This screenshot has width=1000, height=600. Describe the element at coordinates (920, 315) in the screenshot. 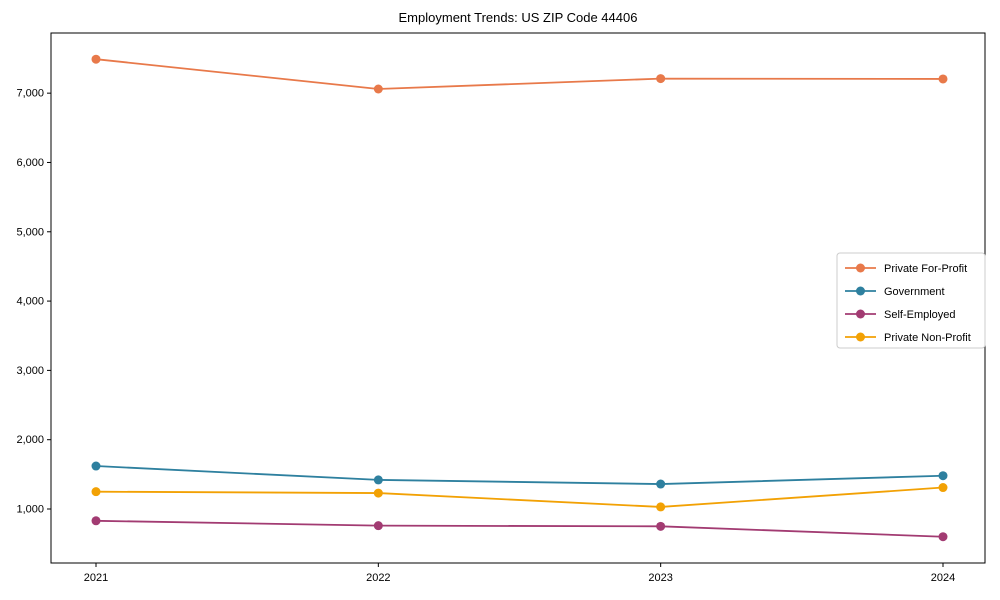

I see `legend-label-self-employed: Self-Employed` at that location.